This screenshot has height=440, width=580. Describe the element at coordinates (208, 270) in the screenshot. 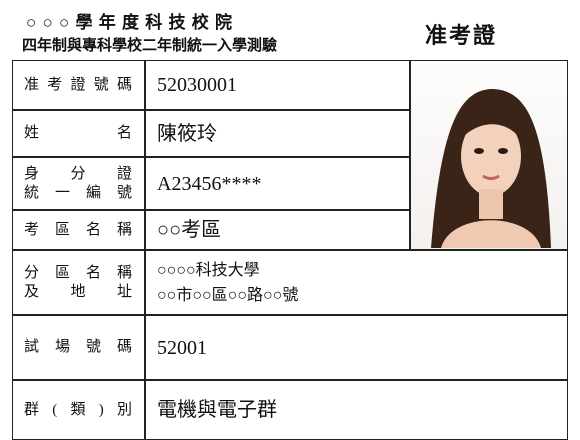

I see `field-value: ○○○○科技大學` at that location.